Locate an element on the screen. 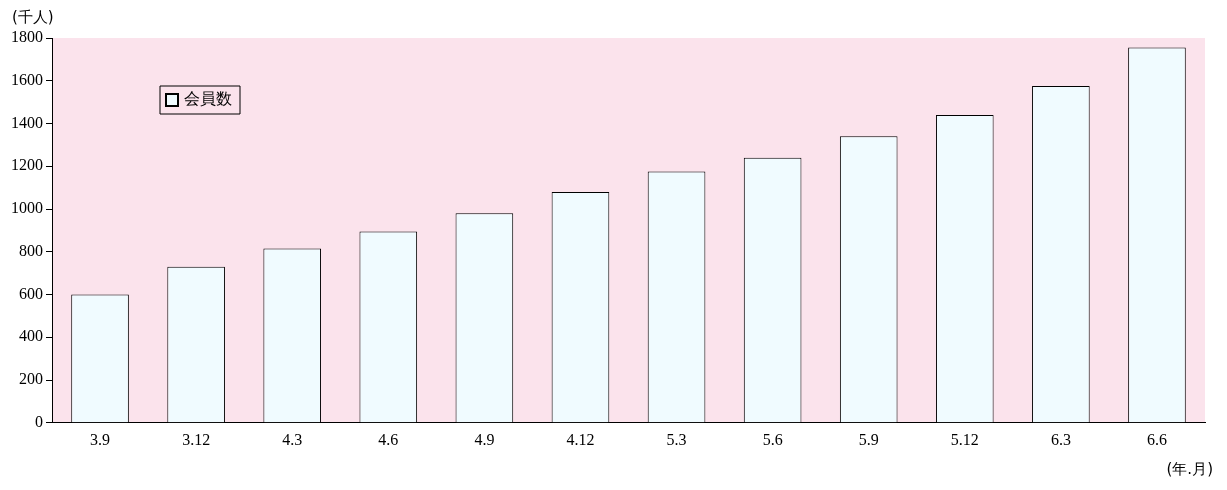 The height and width of the screenshot is (490, 1227). y-axis-title: (千人) is located at coordinates (33, 17).